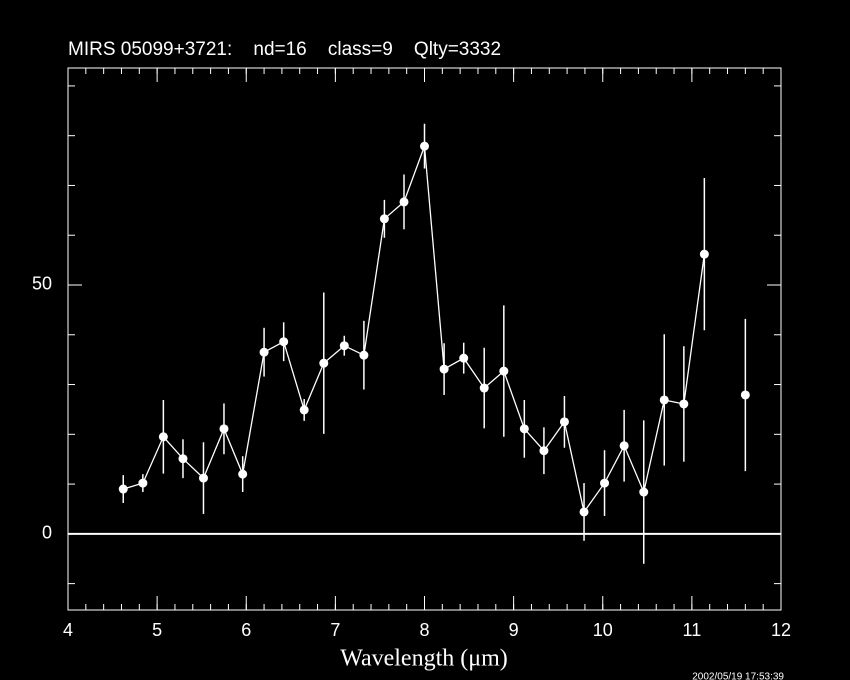 This screenshot has height=680, width=850. I want to click on timestamp: 2002/05/19 17:53:39, so click(738, 676).